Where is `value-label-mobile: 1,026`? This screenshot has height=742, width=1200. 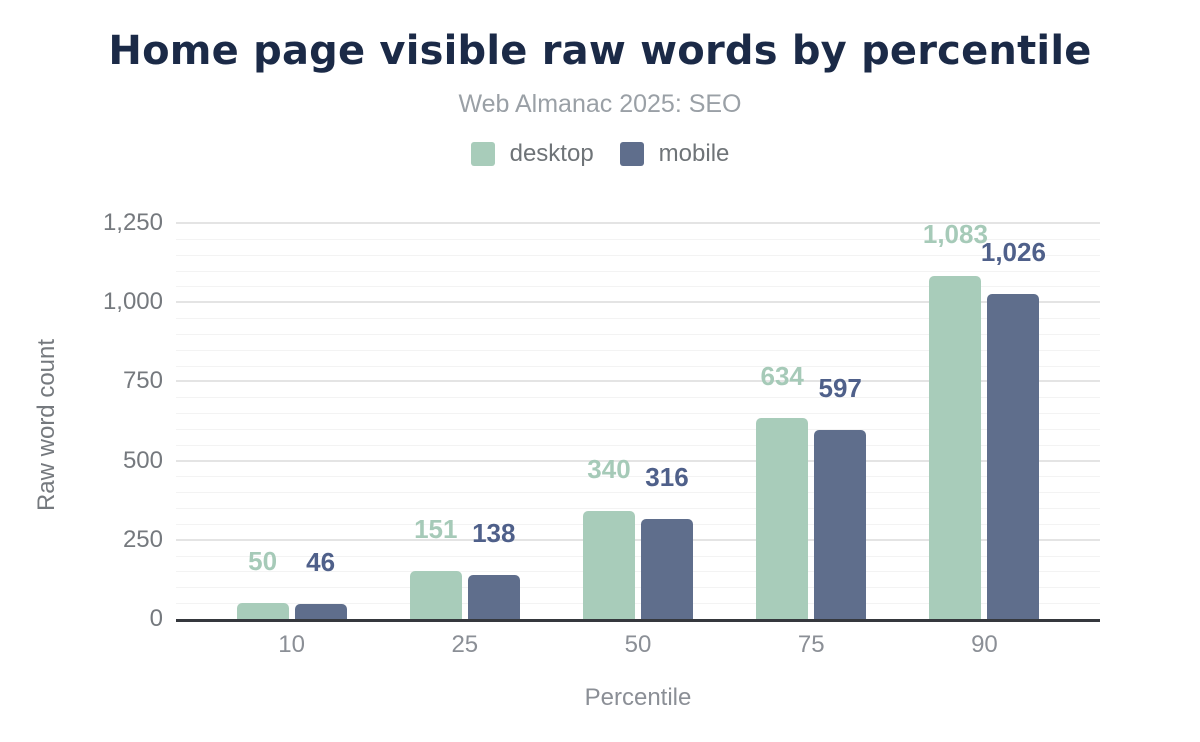
value-label-mobile: 1,026 is located at coordinates (1013, 252).